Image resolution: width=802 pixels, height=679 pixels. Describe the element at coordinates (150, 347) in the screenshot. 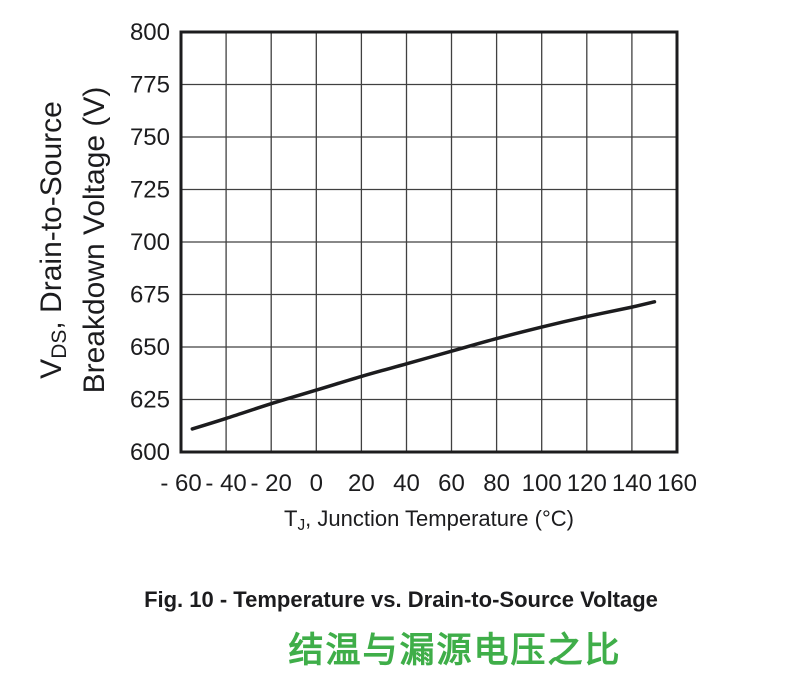

I see `y-tick-label: 650` at that location.